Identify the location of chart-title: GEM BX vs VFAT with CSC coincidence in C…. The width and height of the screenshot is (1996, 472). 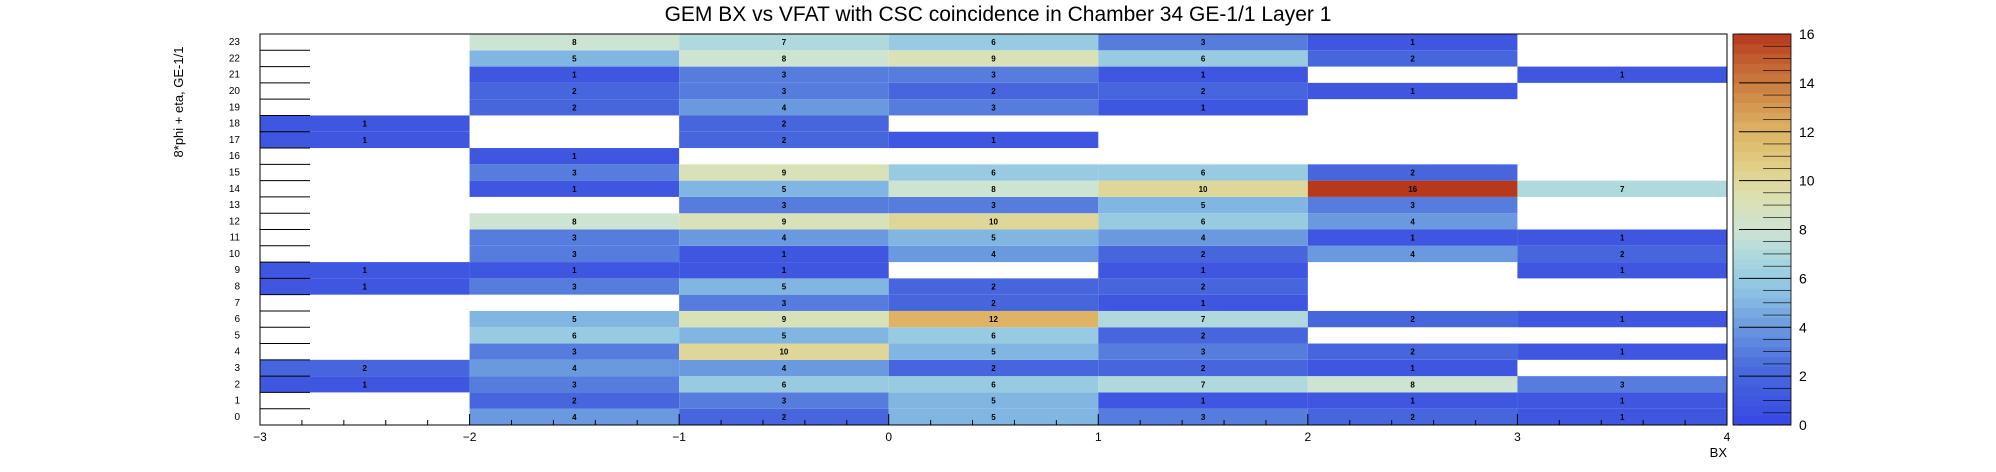
(998, 14).